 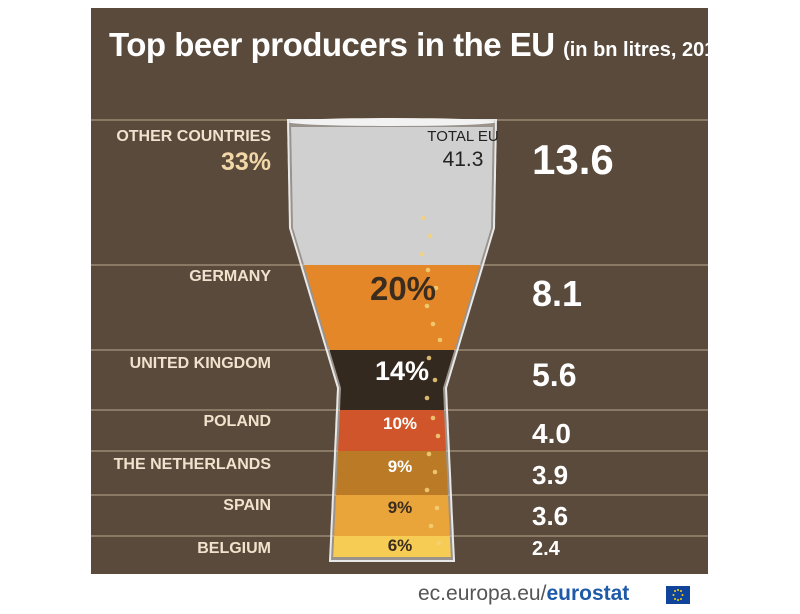 What do you see at coordinates (400, 545) in the screenshot?
I see `percent-label-6: 6%` at bounding box center [400, 545].